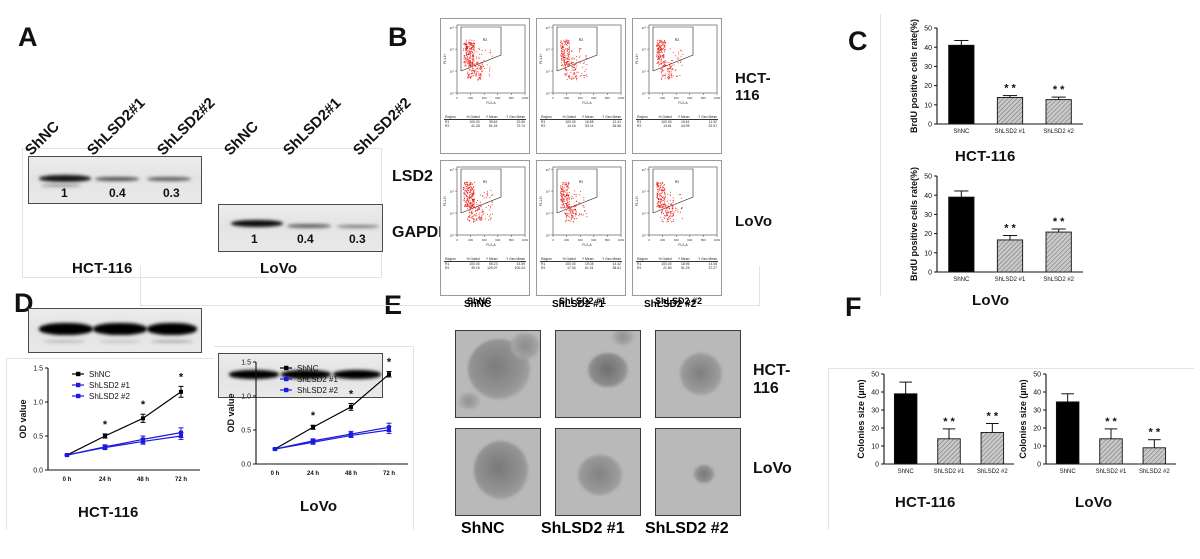 This screenshot has height=559, width=1200. Describe the element at coordinates (382, 126) in the screenshot. I see `lane-label-6: ShLSD2#2` at that location.